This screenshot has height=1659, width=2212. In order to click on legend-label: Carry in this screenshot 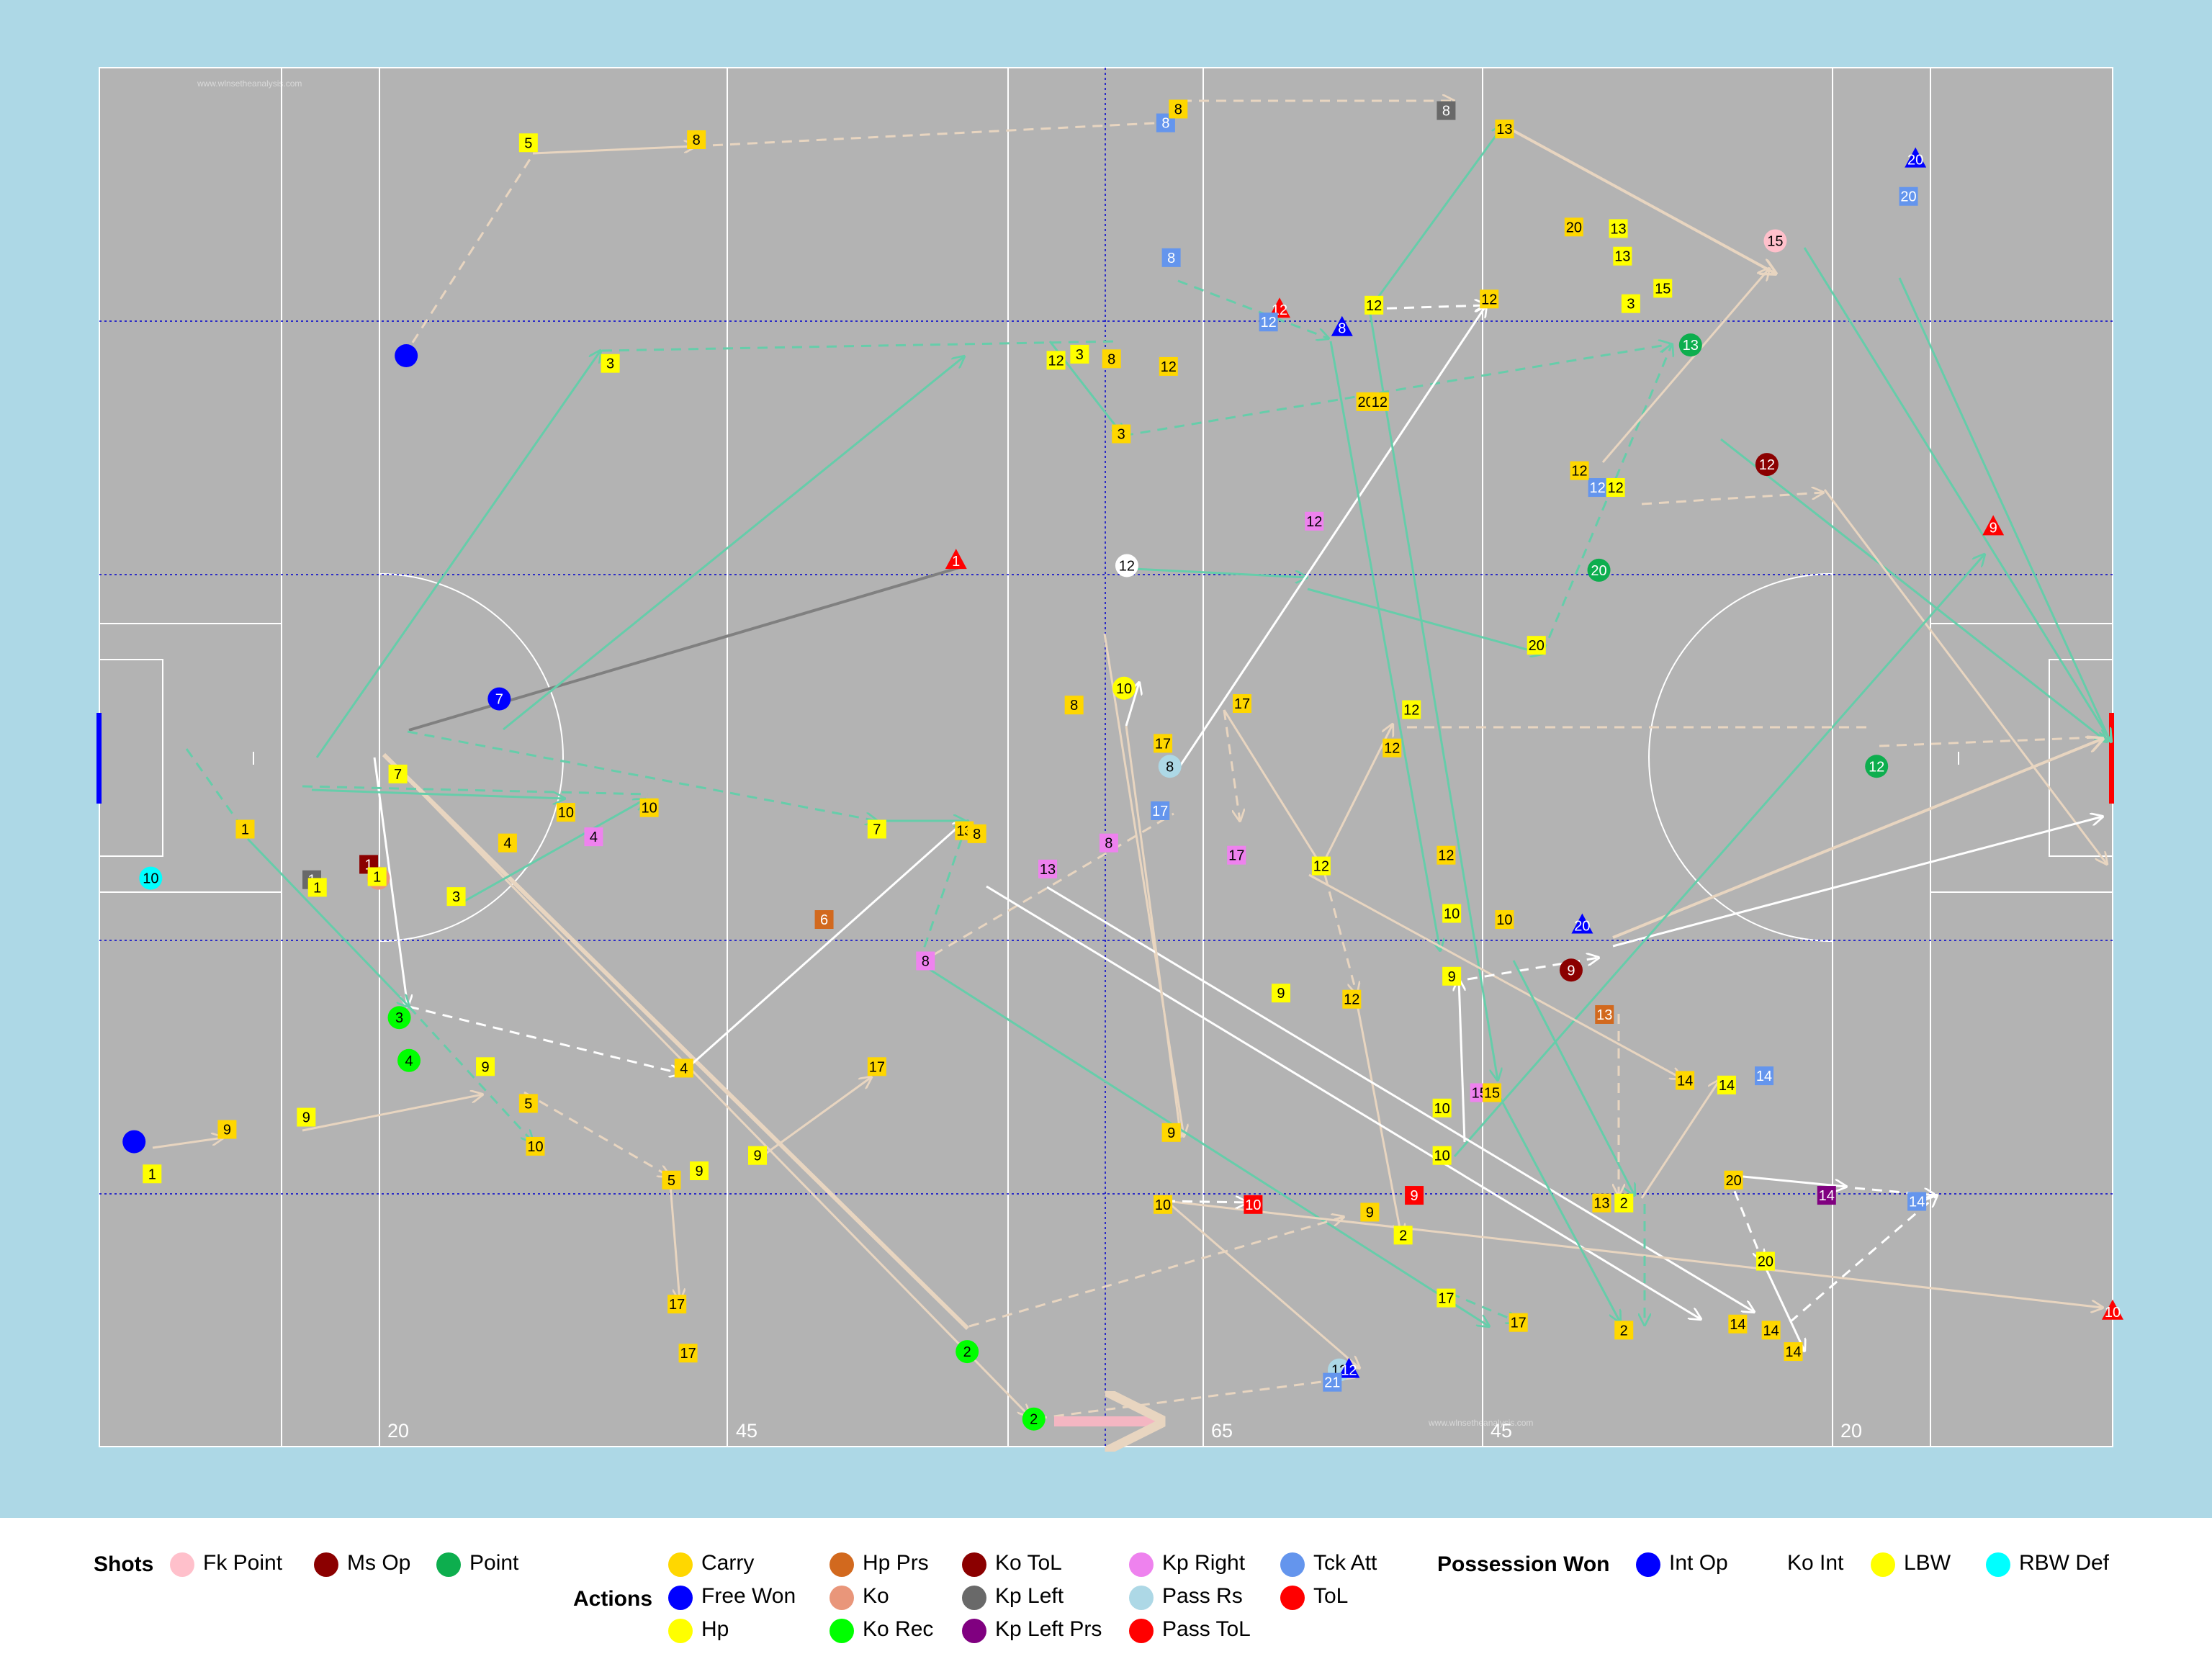, I will do `click(728, 1563)`.